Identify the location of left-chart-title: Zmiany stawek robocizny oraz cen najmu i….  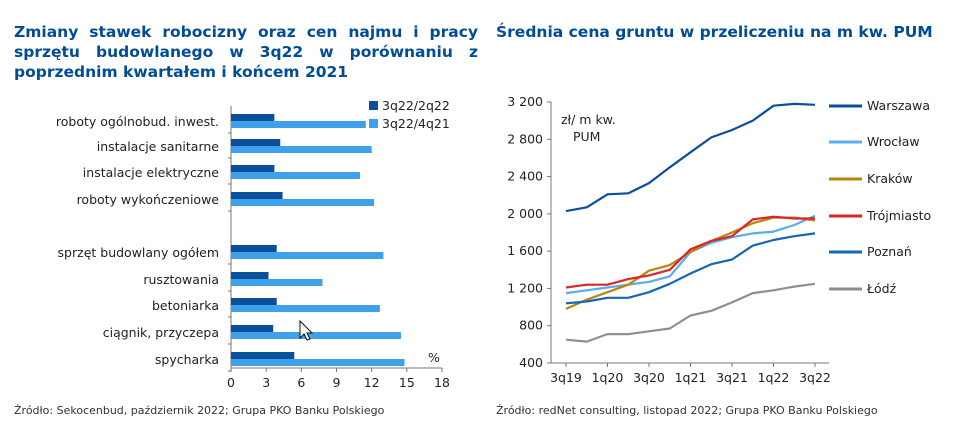
(246, 52).